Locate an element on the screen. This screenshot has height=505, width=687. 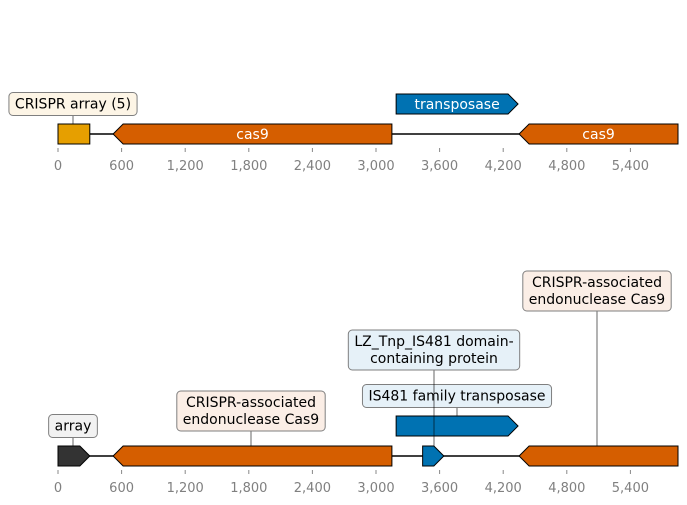
gene-label: LZ_Tnp_IS481 domain-containing protein is located at coordinates (433, 350).